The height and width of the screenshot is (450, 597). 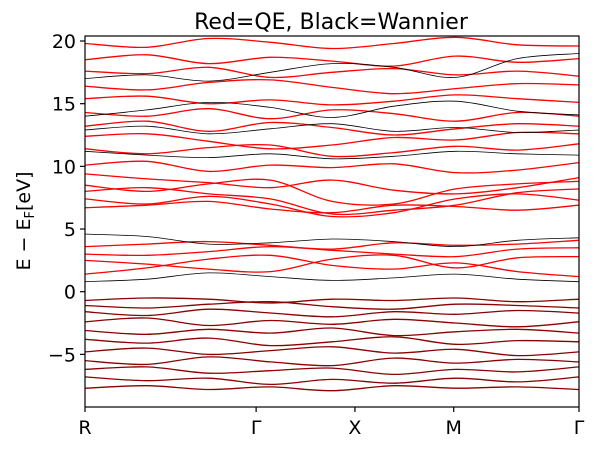 I want to click on y-axis-label: E − EF[eV], so click(x=25, y=220).